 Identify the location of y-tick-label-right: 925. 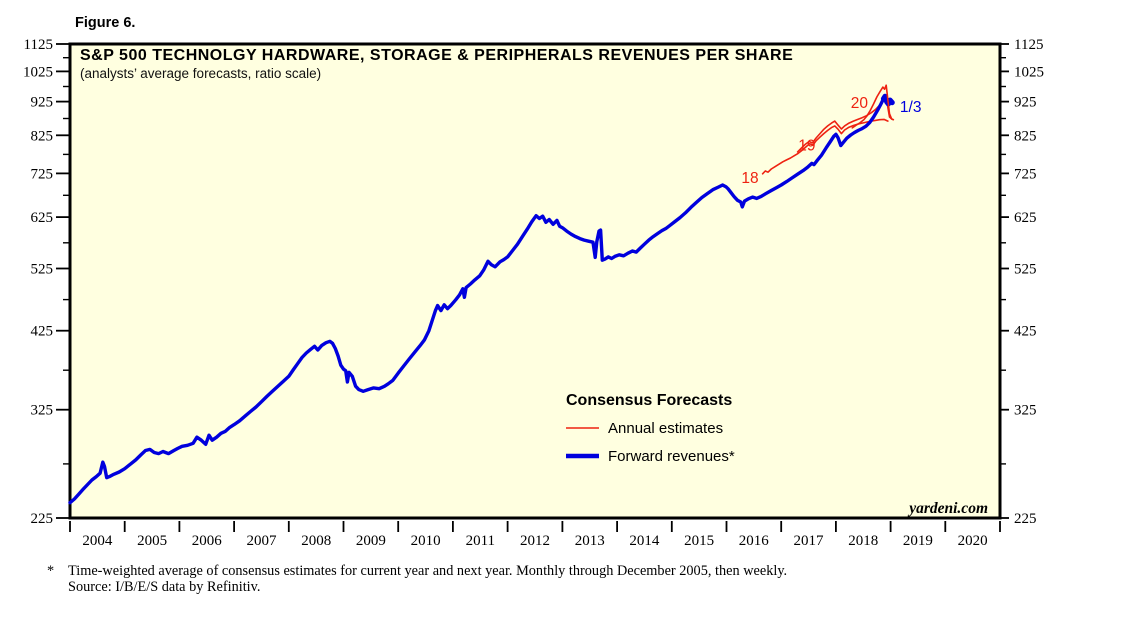
(1025, 103).